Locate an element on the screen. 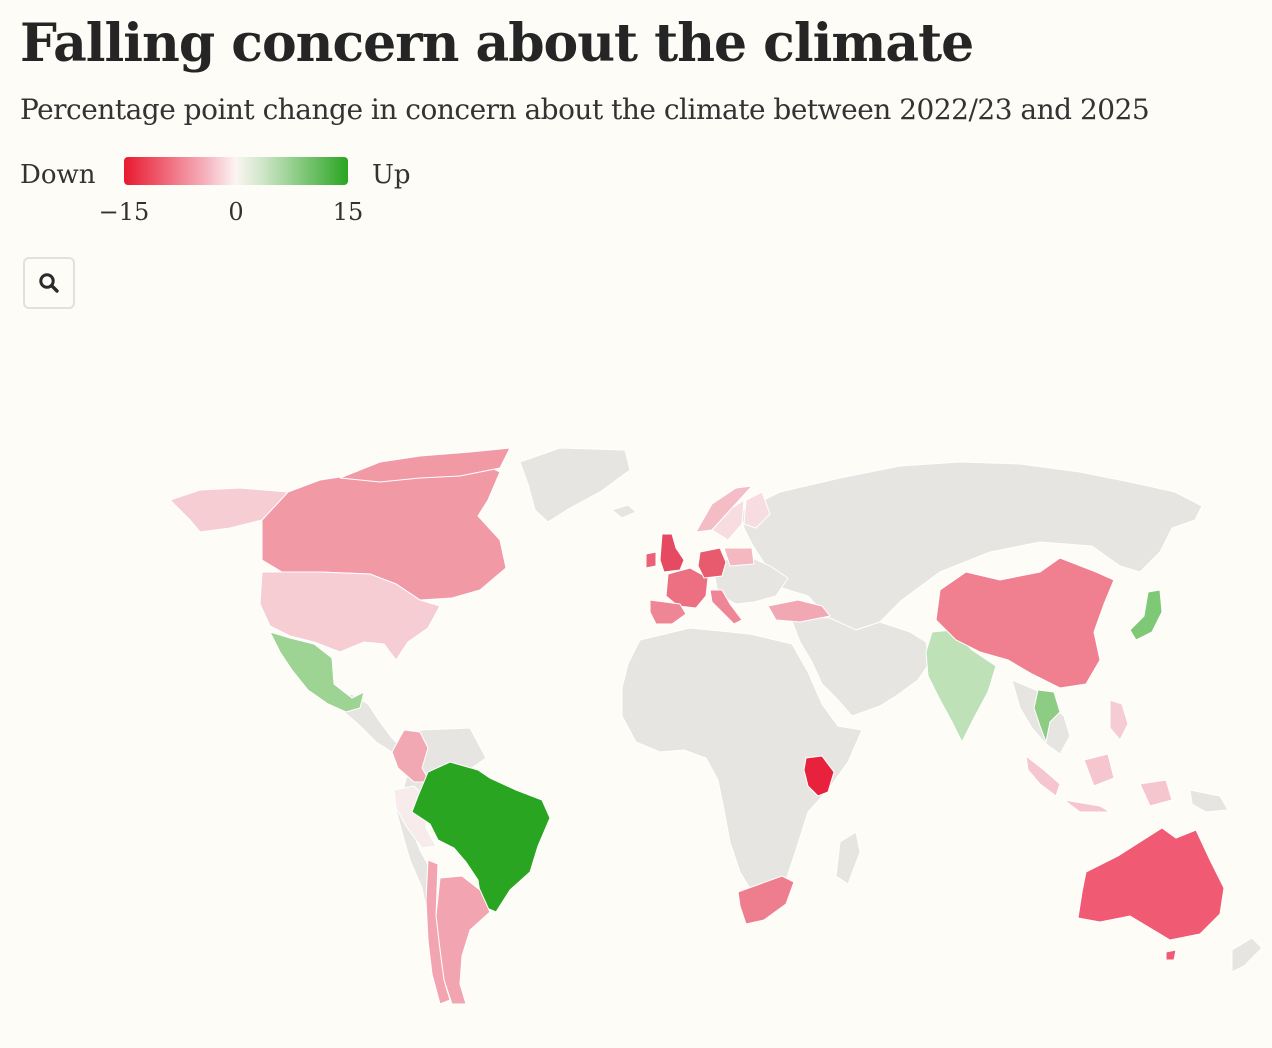 This screenshot has width=1272, height=1048. legend-mid-tick: 0 is located at coordinates (236, 210).